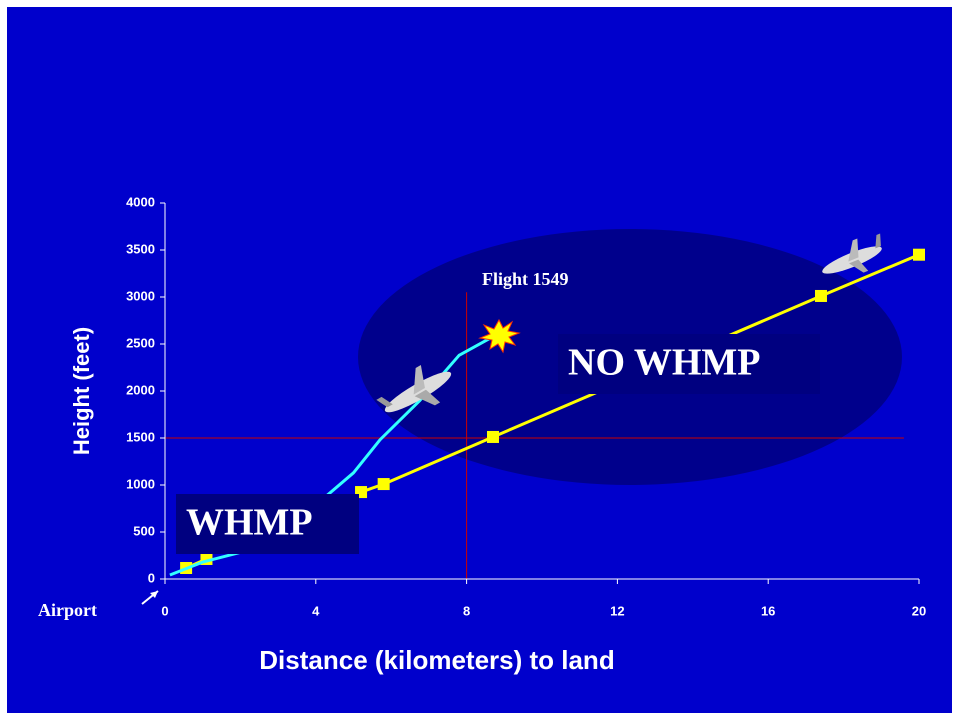  I want to click on x-tick-label: 12, so click(617, 610).